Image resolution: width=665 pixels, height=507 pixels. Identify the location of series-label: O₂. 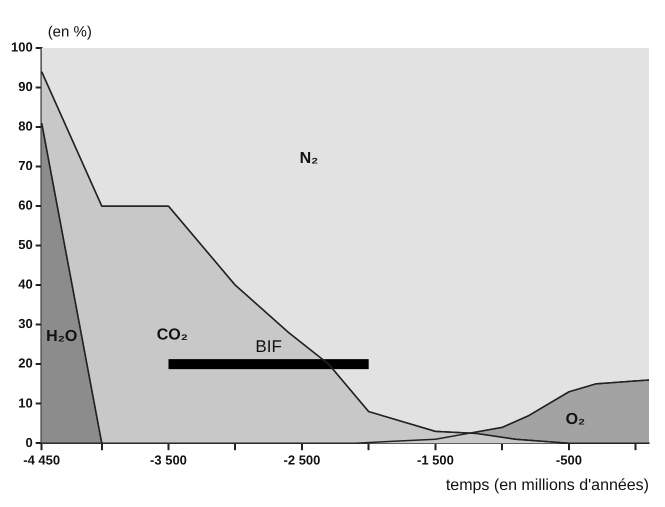
(576, 419).